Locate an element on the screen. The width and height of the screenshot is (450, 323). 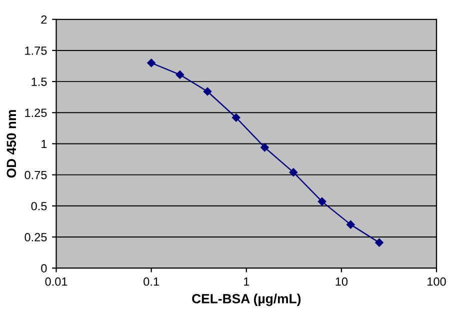
x-tick-label: 0.1 is located at coordinates (151, 281).